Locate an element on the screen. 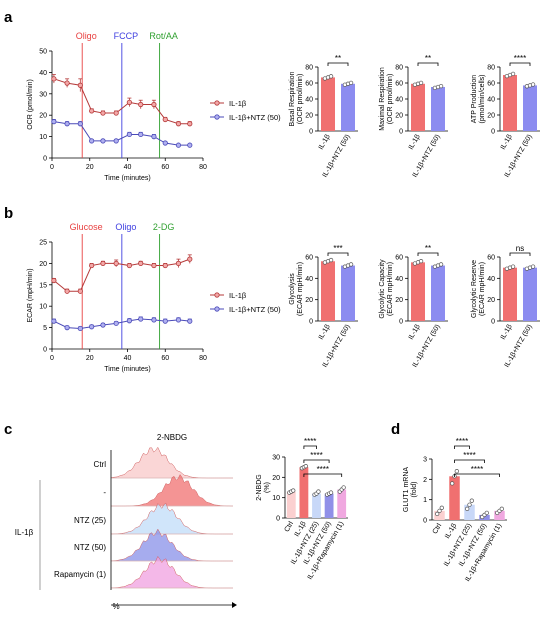  a-ocr-ytick-label: 50 is located at coordinates (43, 52).